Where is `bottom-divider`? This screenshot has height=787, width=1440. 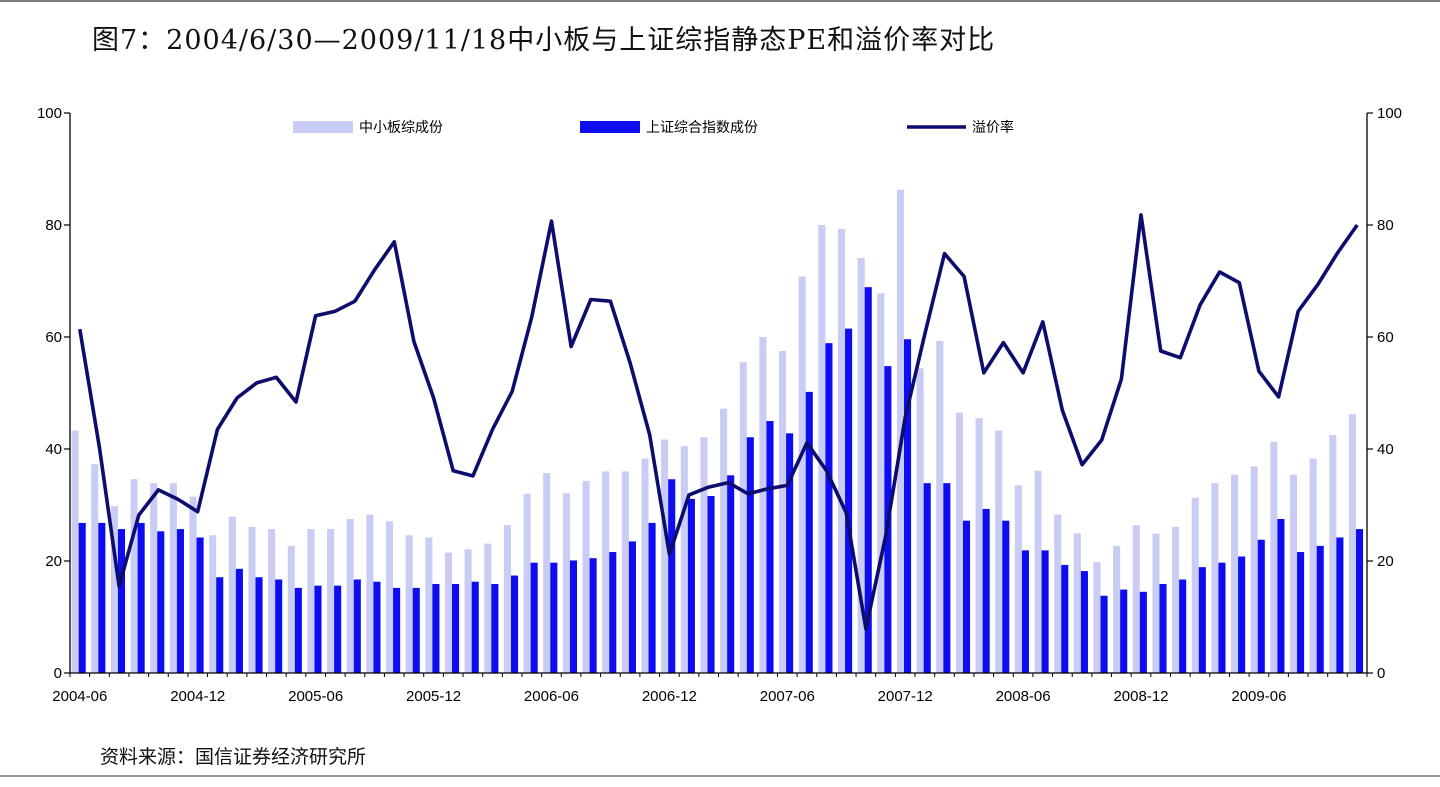
bottom-divider is located at coordinates (720, 776).